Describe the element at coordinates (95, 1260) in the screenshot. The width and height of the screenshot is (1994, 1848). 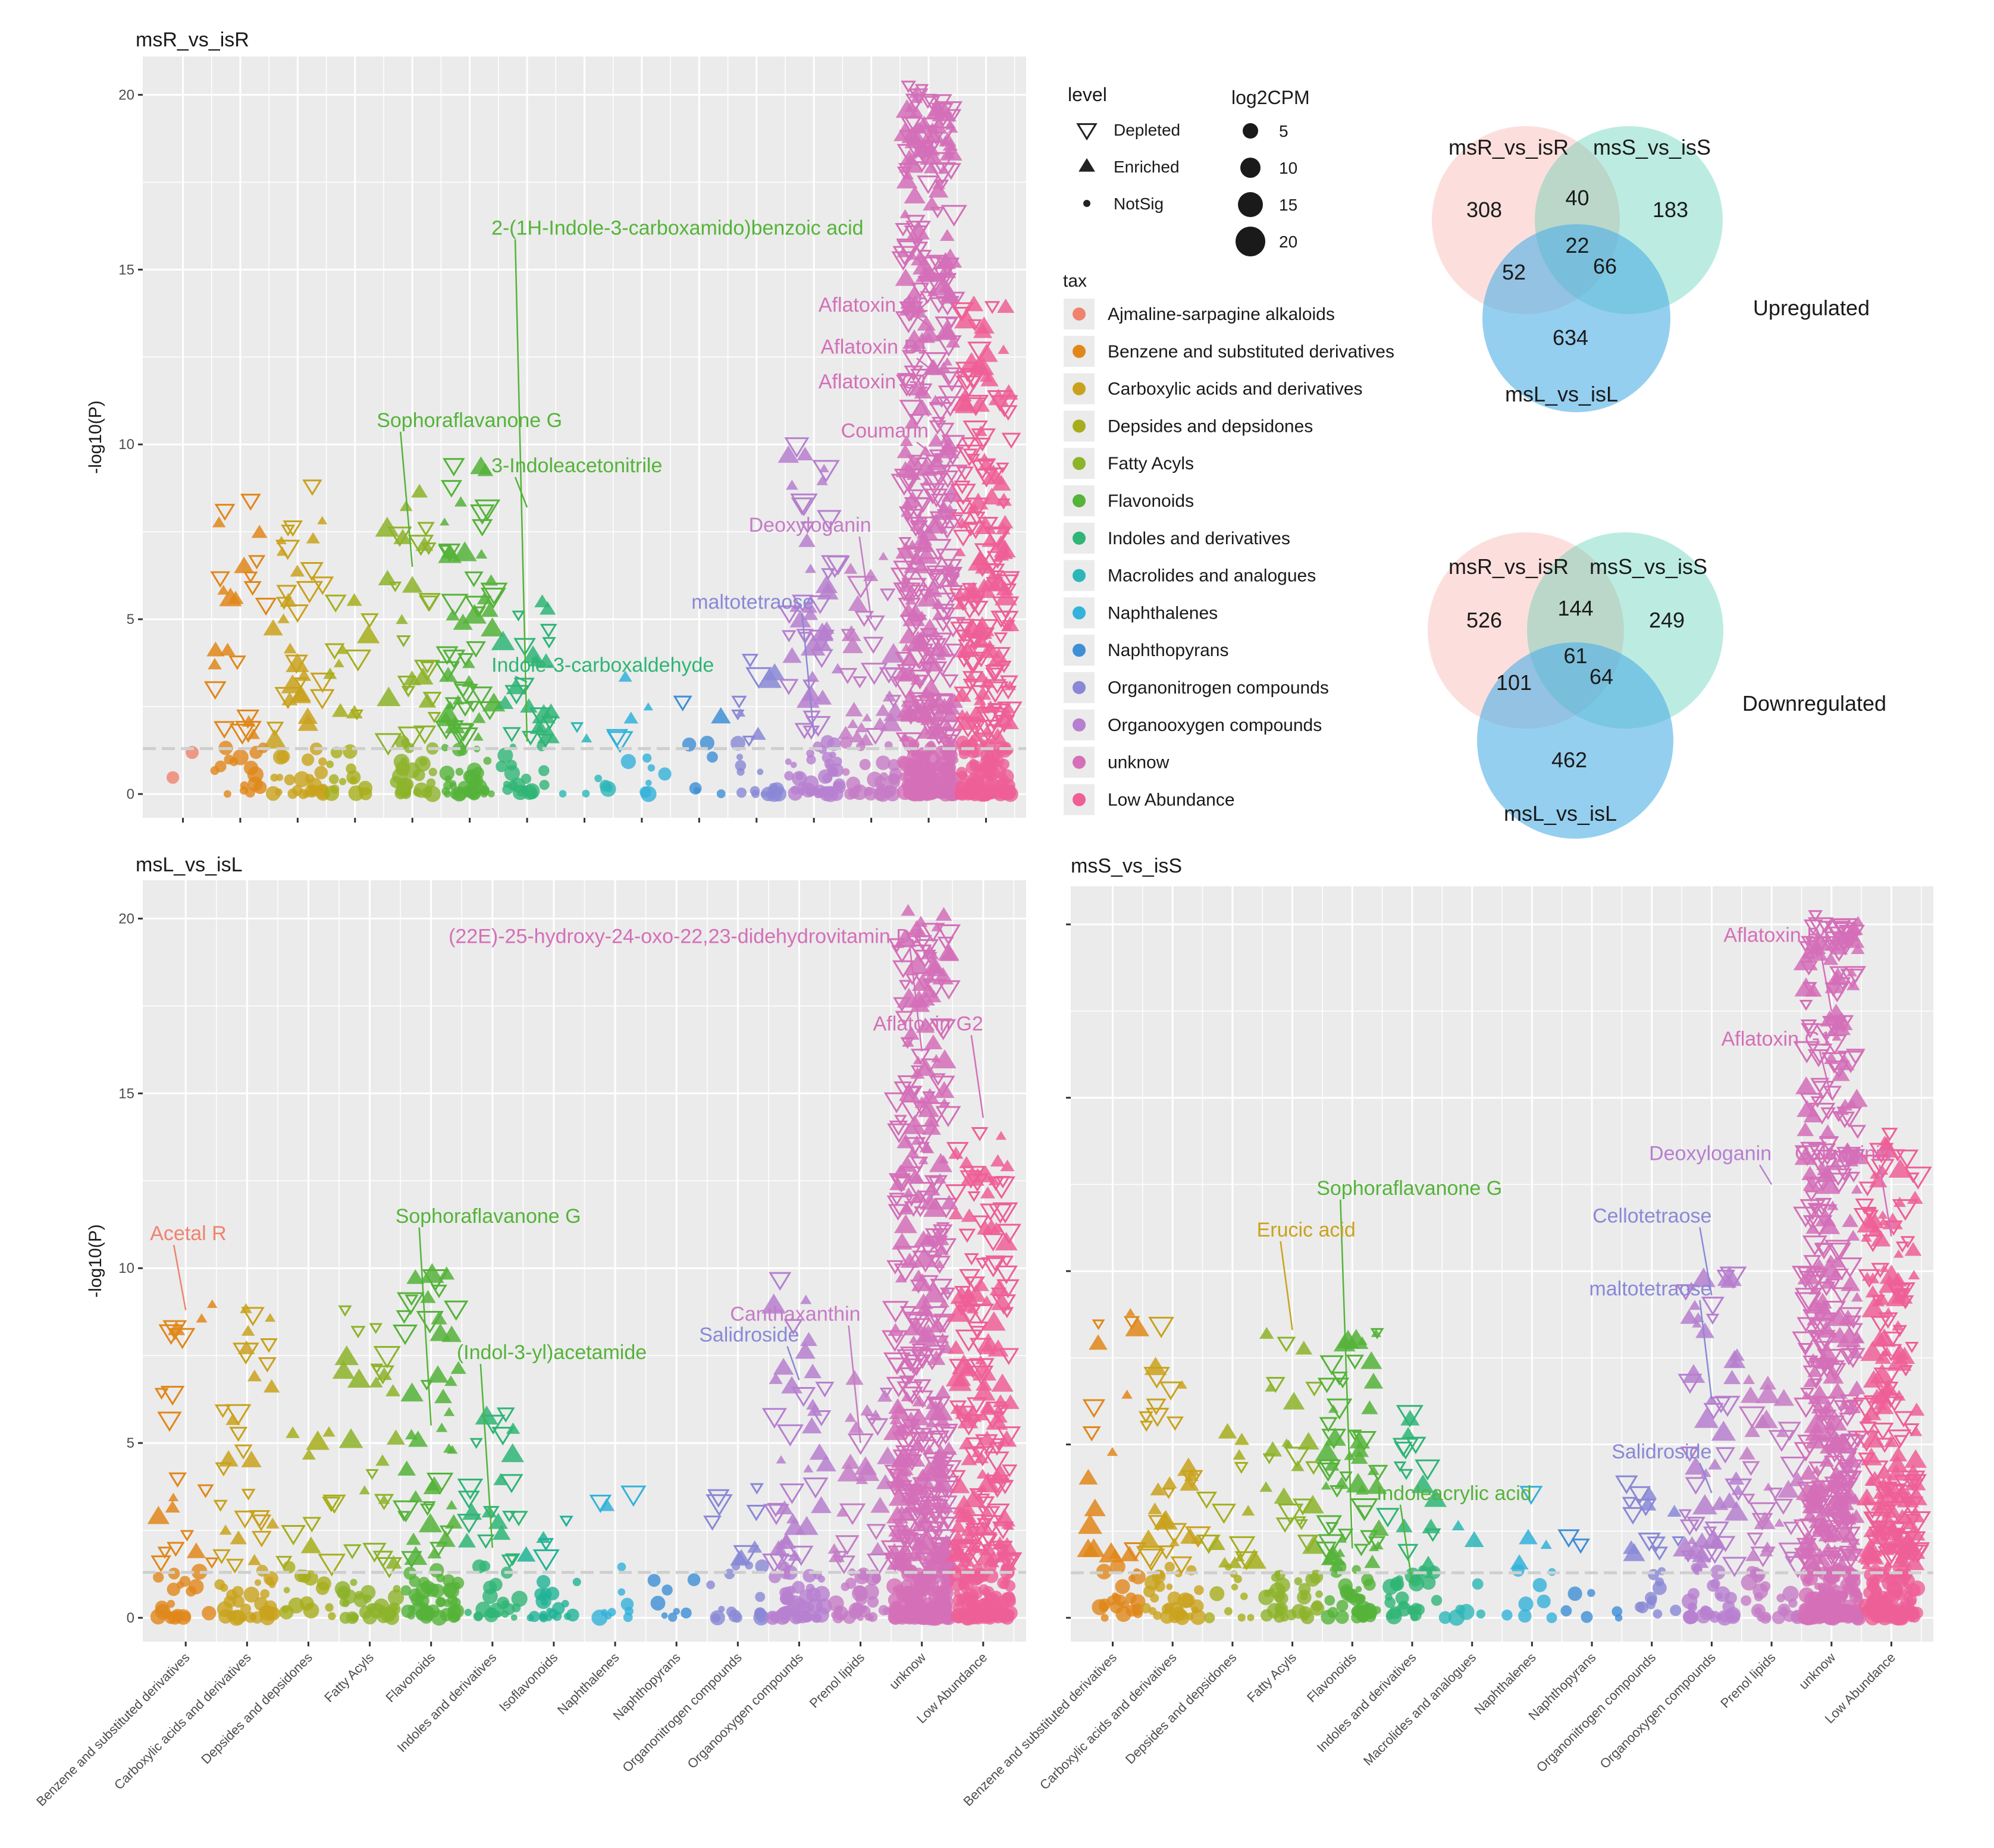
I see `y-axis-label: -log10(P)` at that location.